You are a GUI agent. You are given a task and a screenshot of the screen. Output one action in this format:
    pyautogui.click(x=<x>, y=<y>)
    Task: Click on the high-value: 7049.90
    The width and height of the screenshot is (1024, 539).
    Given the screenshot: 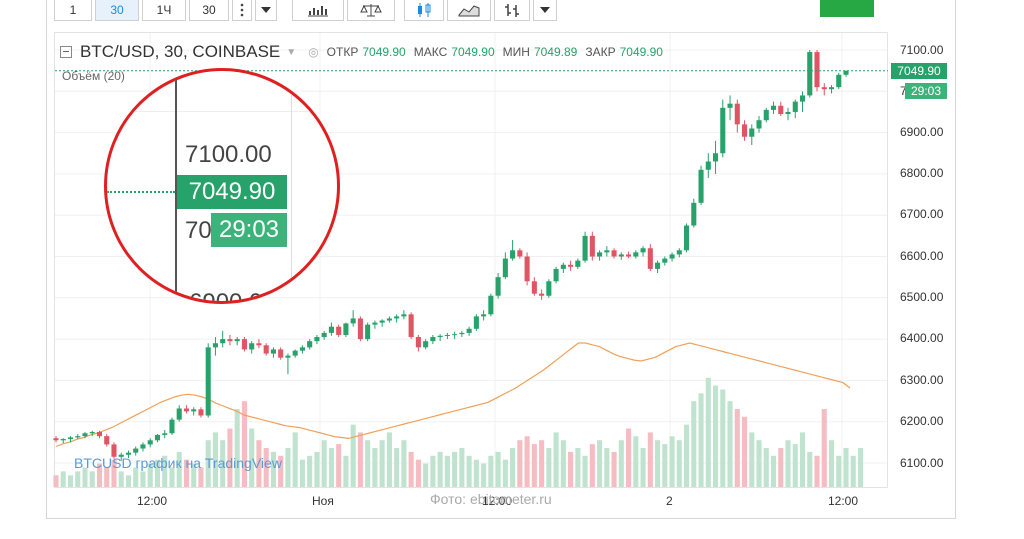 What is the action you would take?
    pyautogui.click(x=473, y=52)
    